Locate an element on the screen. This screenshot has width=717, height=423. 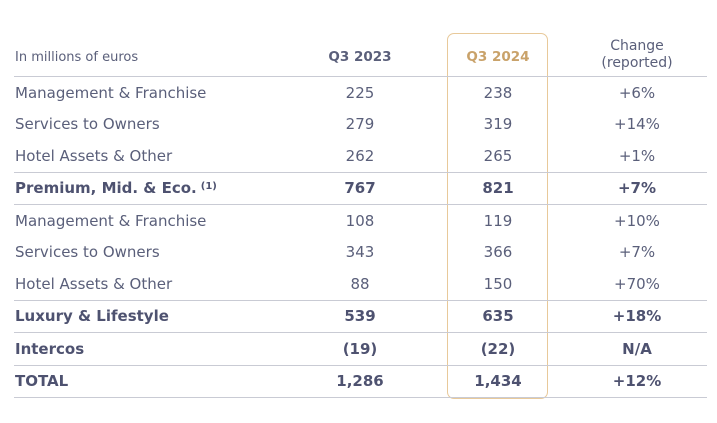
table-row: Management & Franchise 225 238 +6% is located at coordinates (360, 93).